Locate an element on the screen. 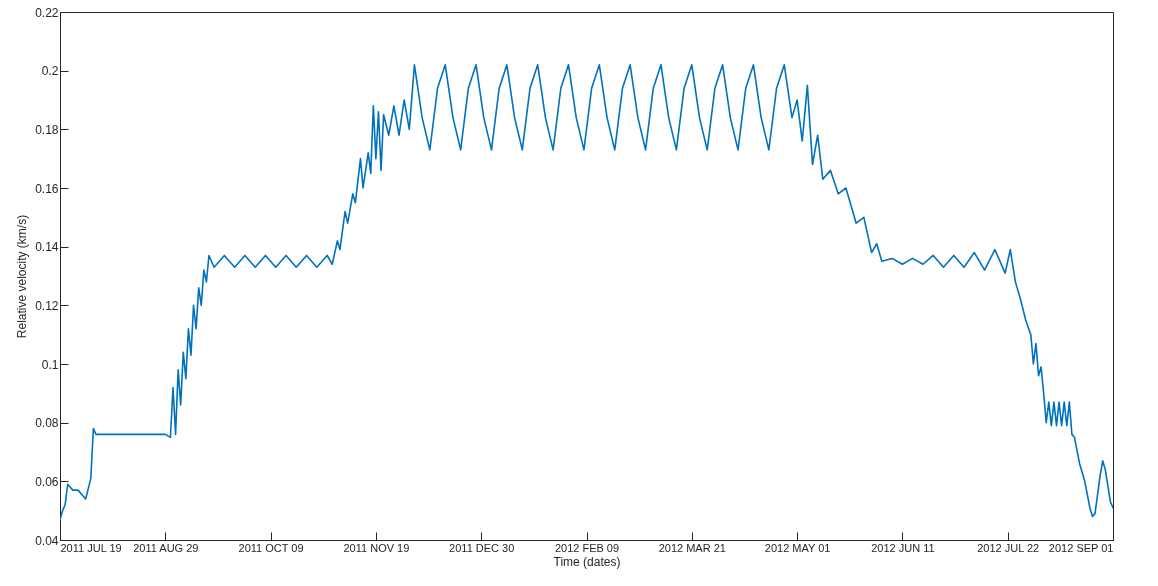 The width and height of the screenshot is (1158, 586). y-axis-title: Relative velocity (km/s) is located at coordinates (22, 276).